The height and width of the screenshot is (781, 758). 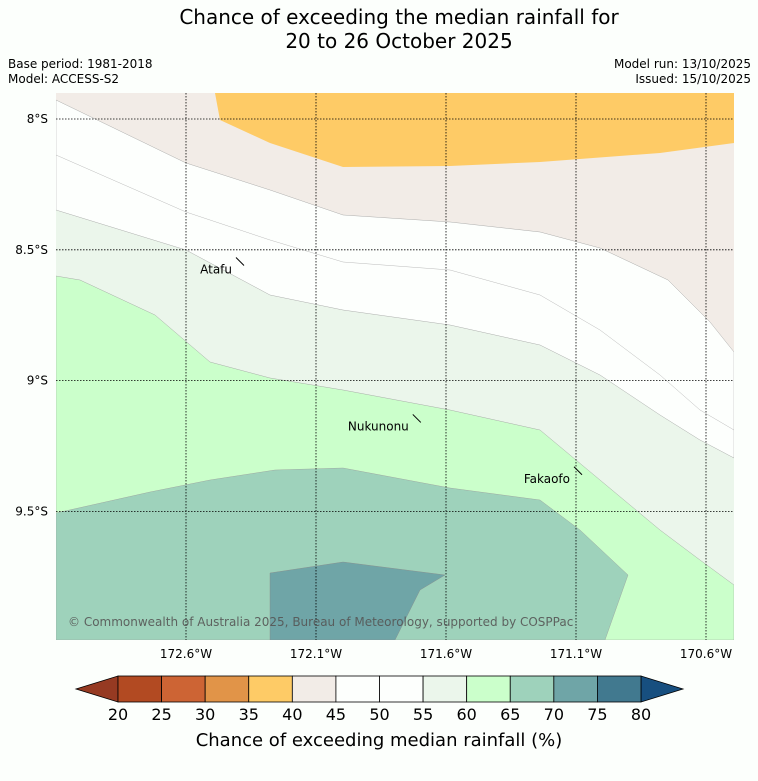 I want to click on lat-tick-label: 9°S, so click(x=37, y=381).